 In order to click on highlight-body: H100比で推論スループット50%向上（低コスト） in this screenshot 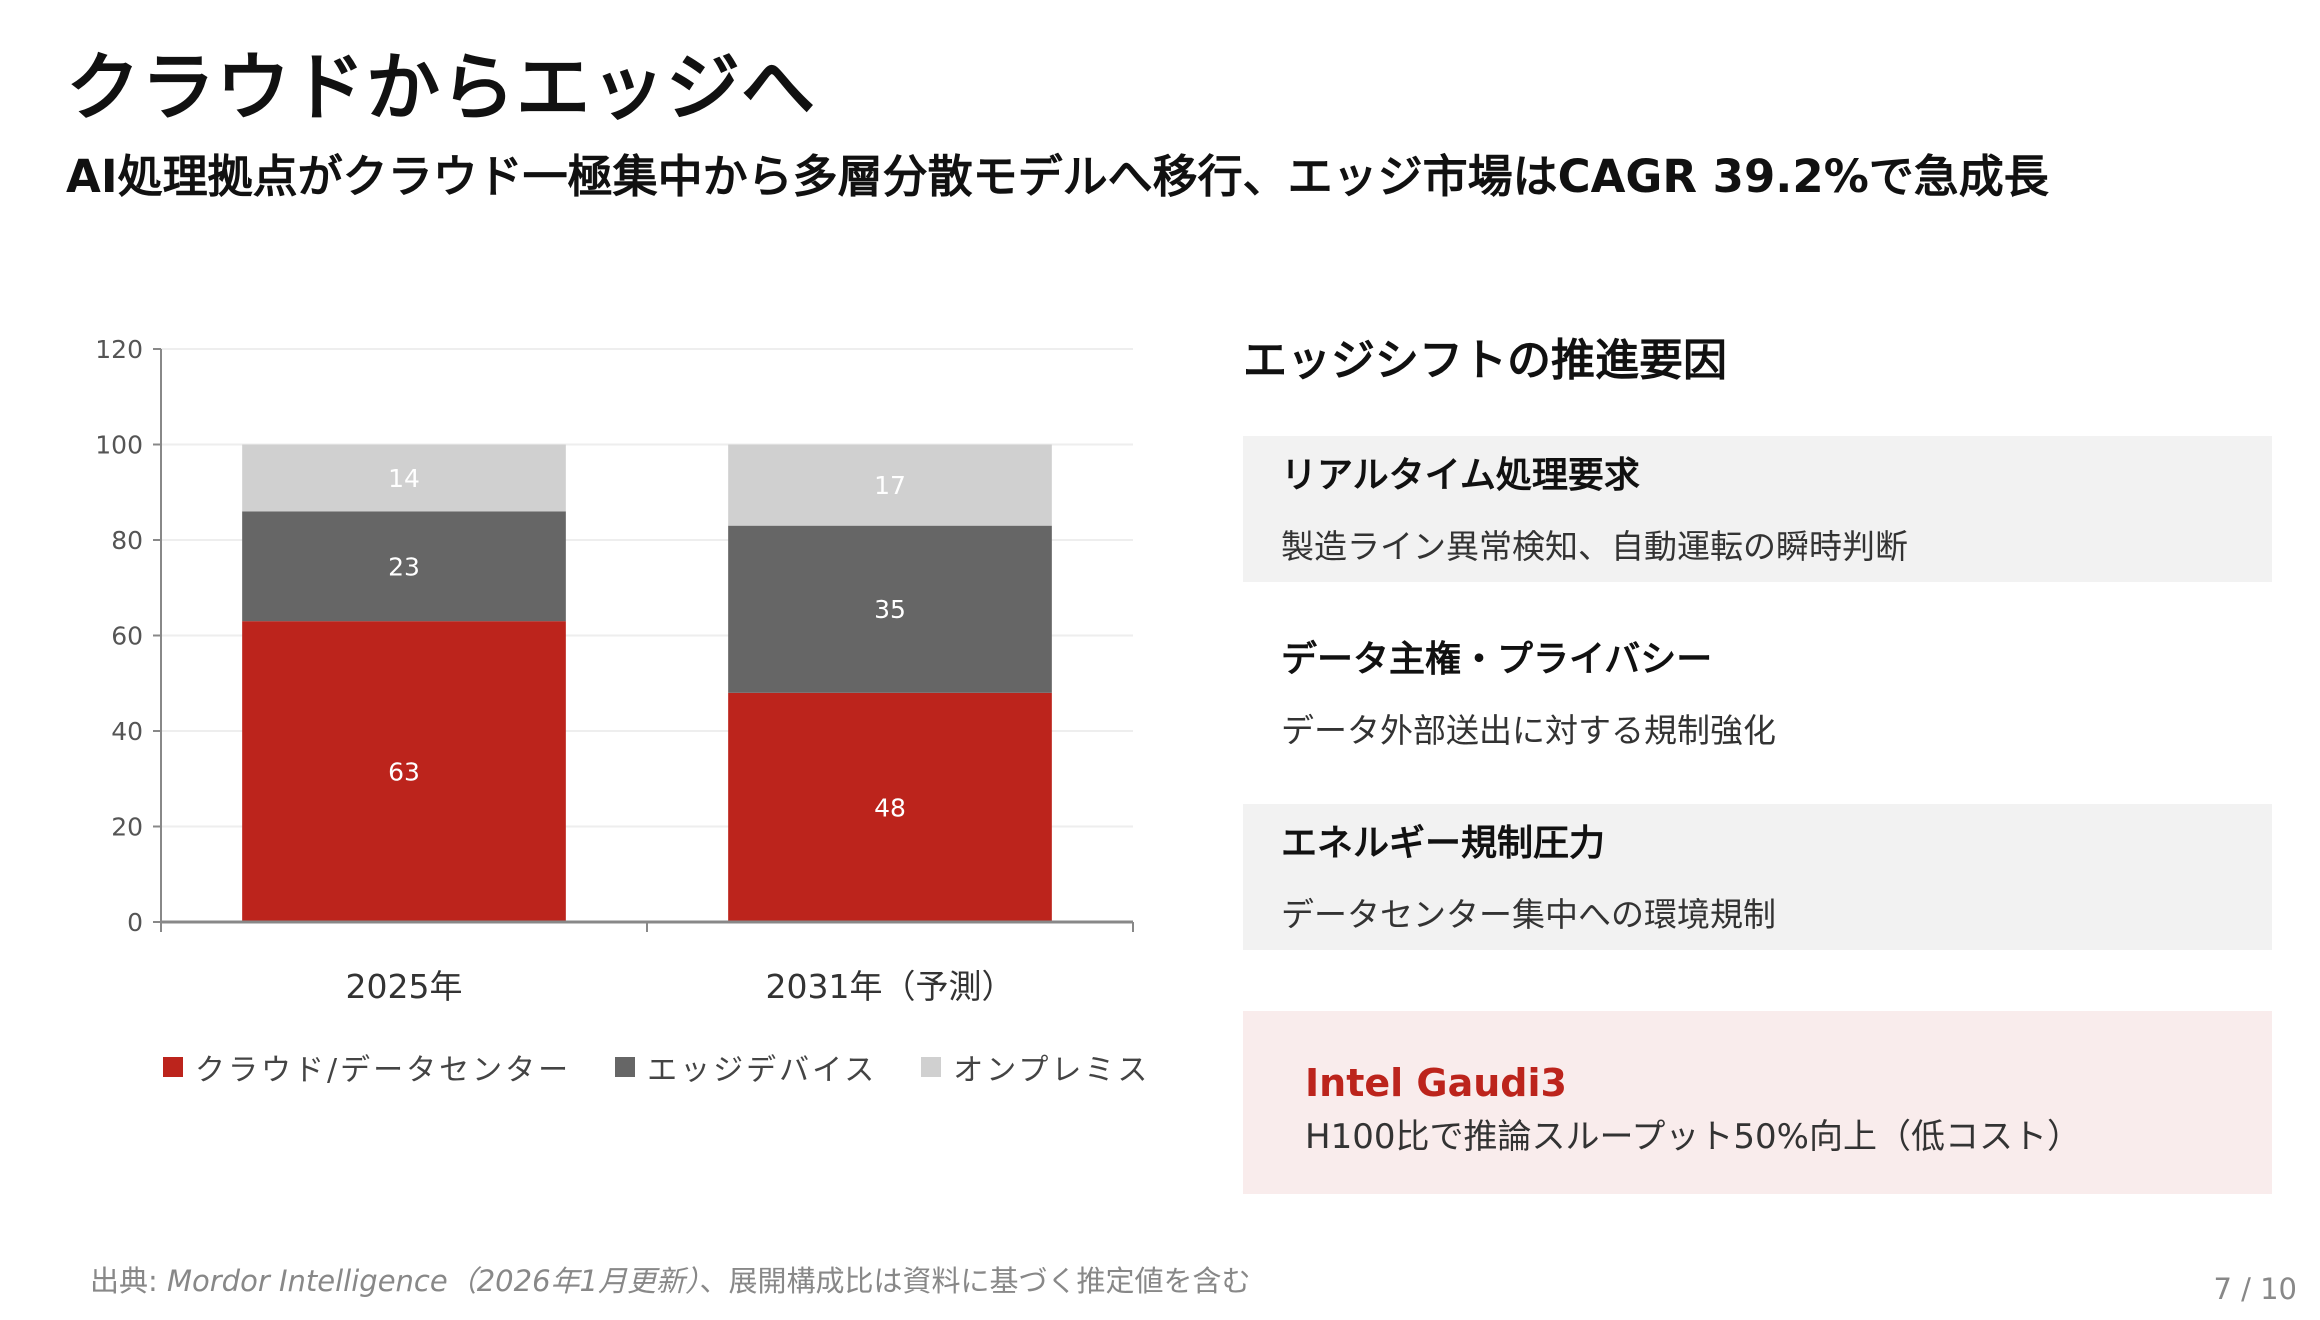, I will do `click(1693, 1137)`.